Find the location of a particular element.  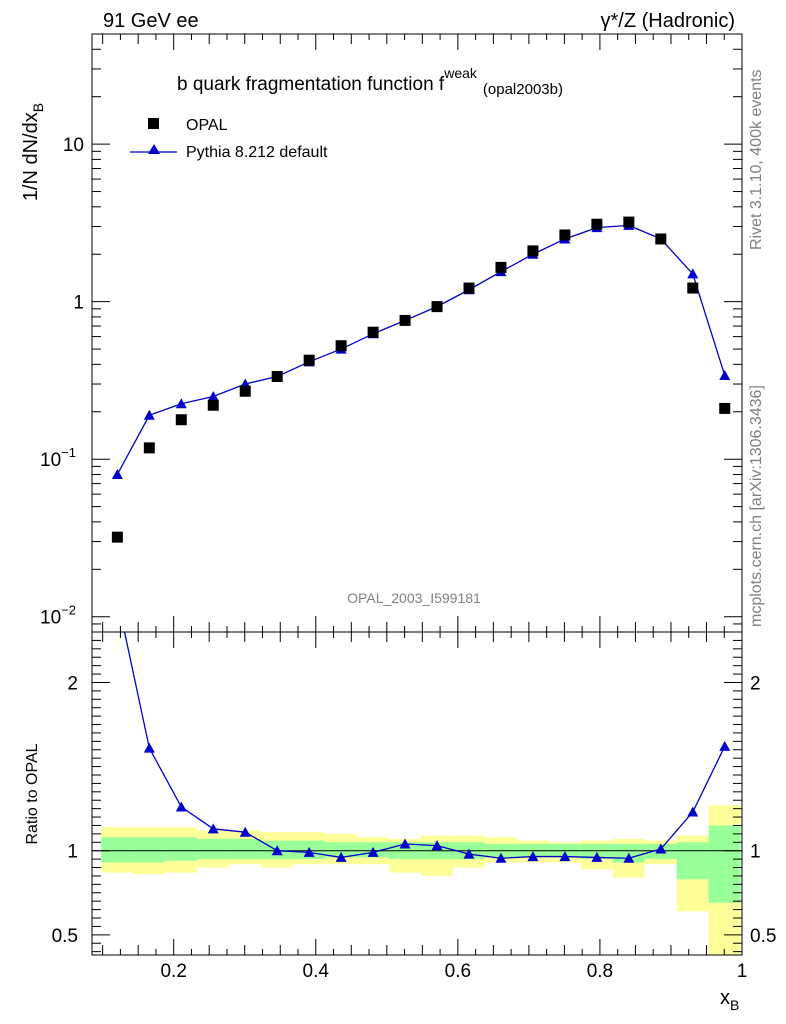

legend-opal-marker is located at coordinates (153, 123).